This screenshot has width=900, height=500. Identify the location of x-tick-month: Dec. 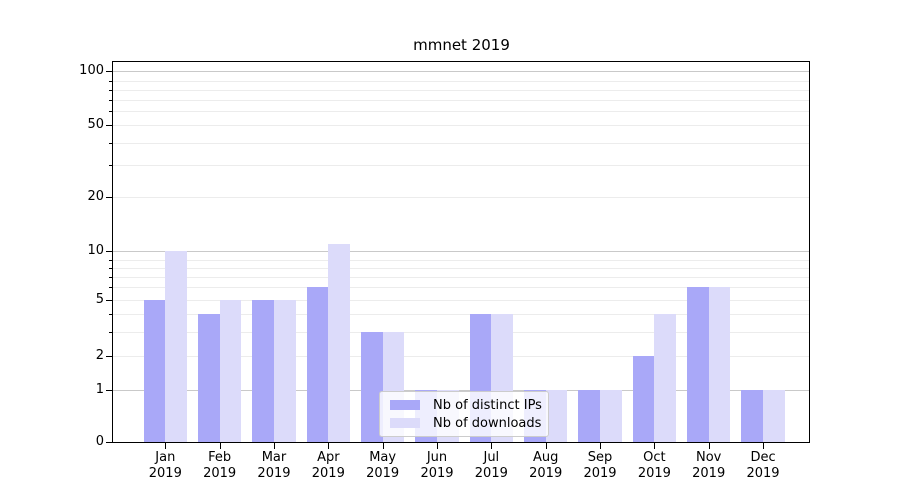
(763, 457).